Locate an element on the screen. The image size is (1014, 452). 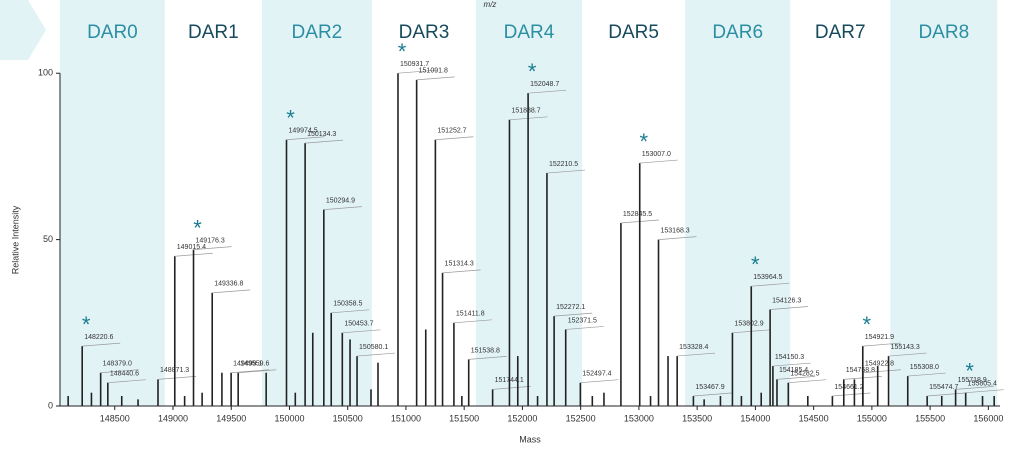
x-tick-label: 152500 is located at coordinates (581, 418).